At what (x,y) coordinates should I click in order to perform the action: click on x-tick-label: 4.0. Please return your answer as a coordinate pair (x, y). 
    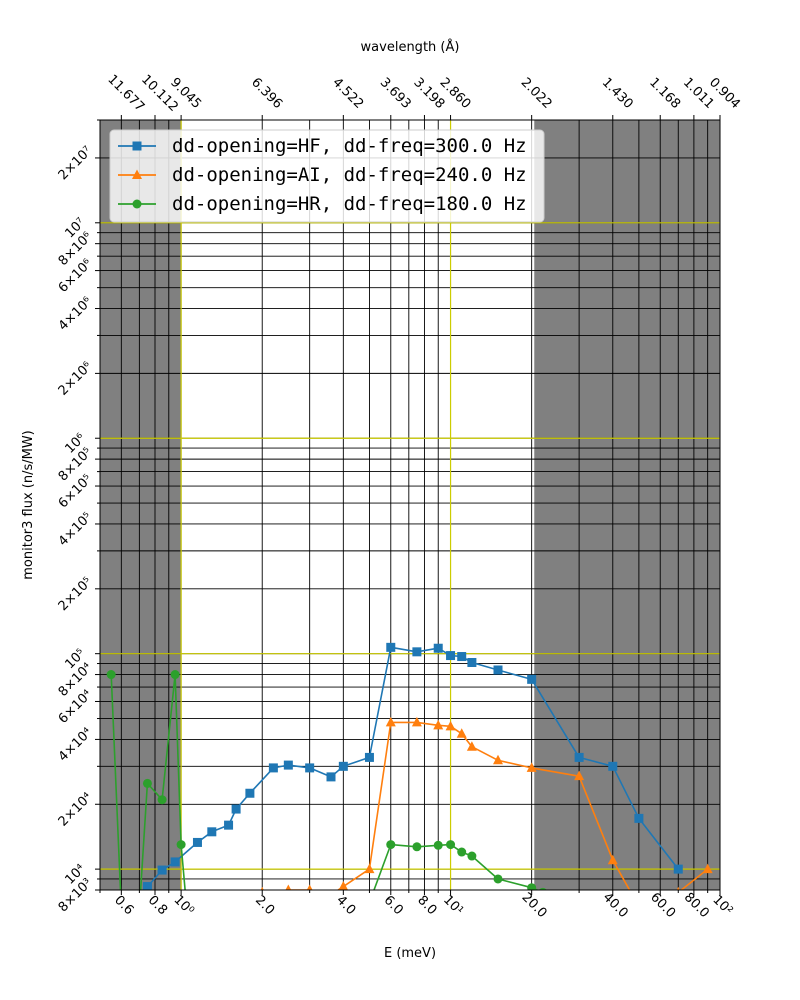
    Looking at the image, I should click on (345, 905).